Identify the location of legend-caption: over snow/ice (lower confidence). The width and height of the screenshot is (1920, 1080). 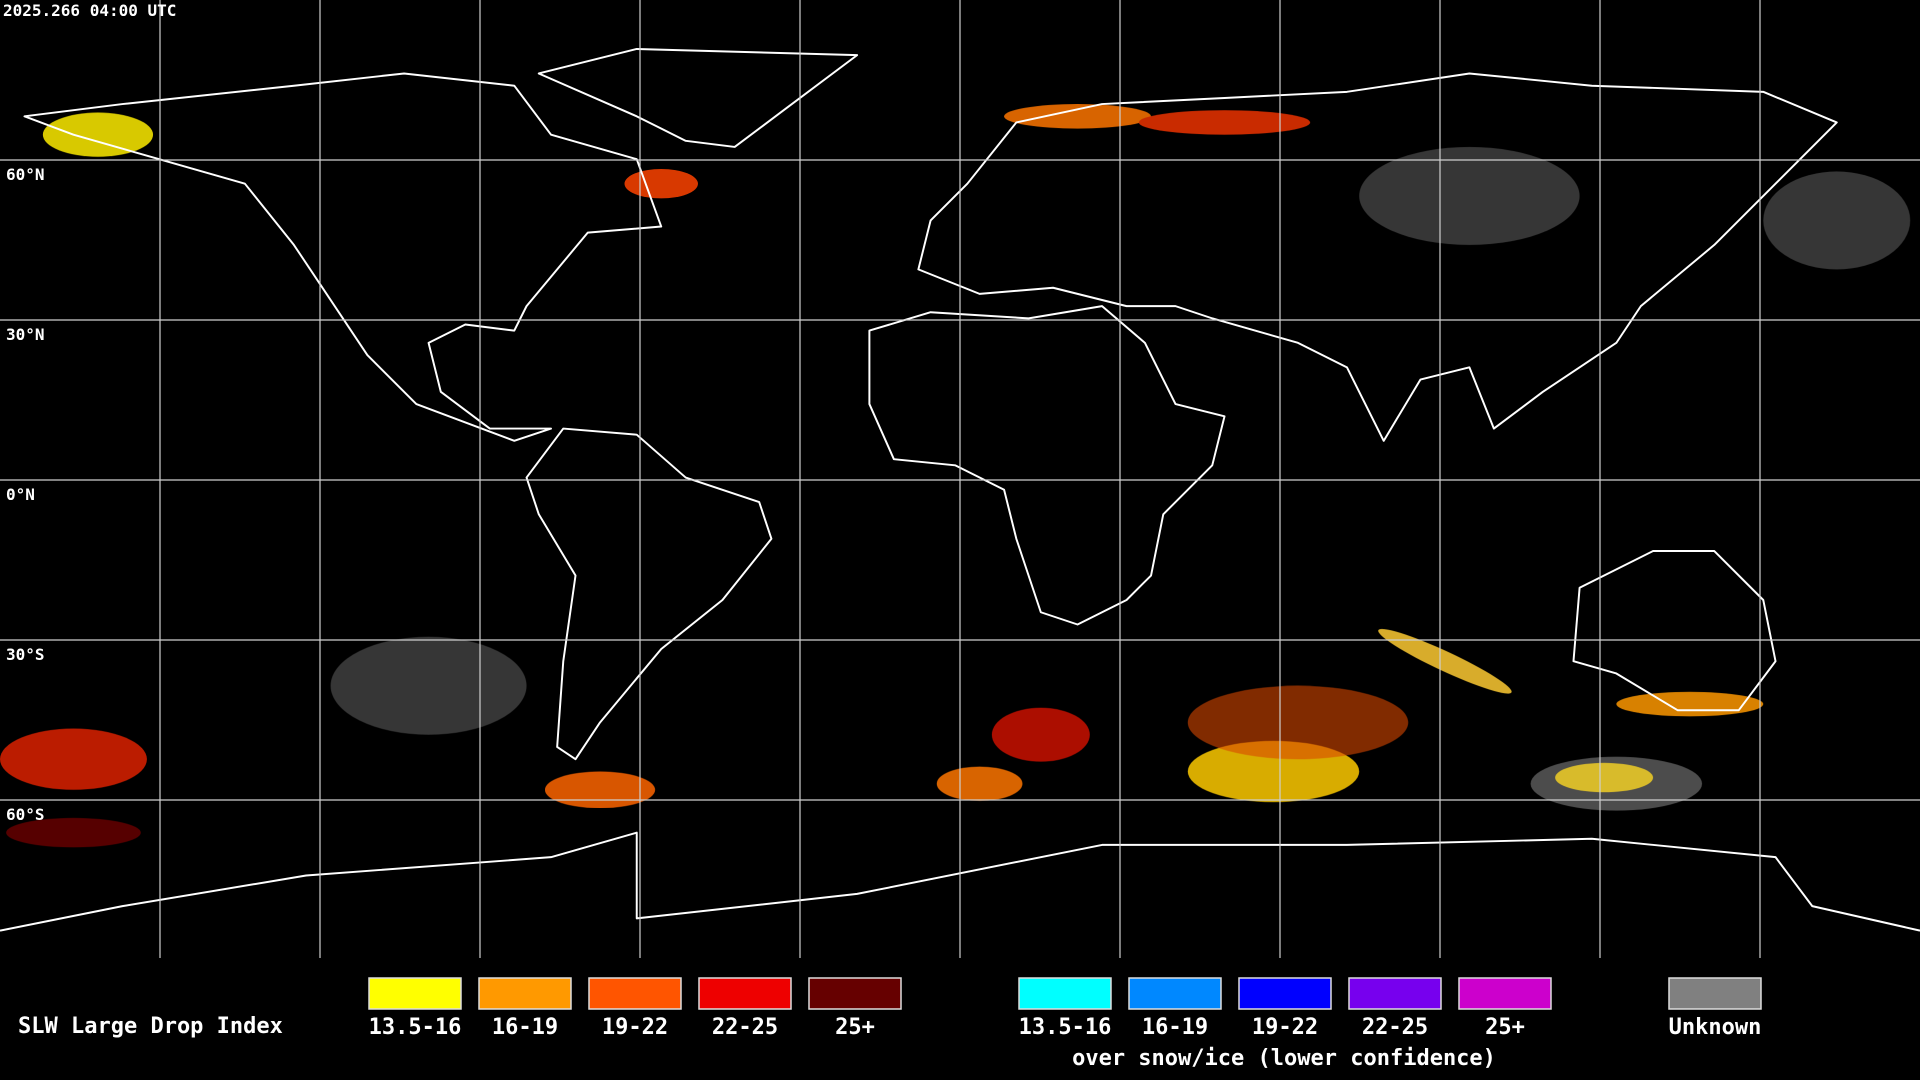
(1284, 1058).